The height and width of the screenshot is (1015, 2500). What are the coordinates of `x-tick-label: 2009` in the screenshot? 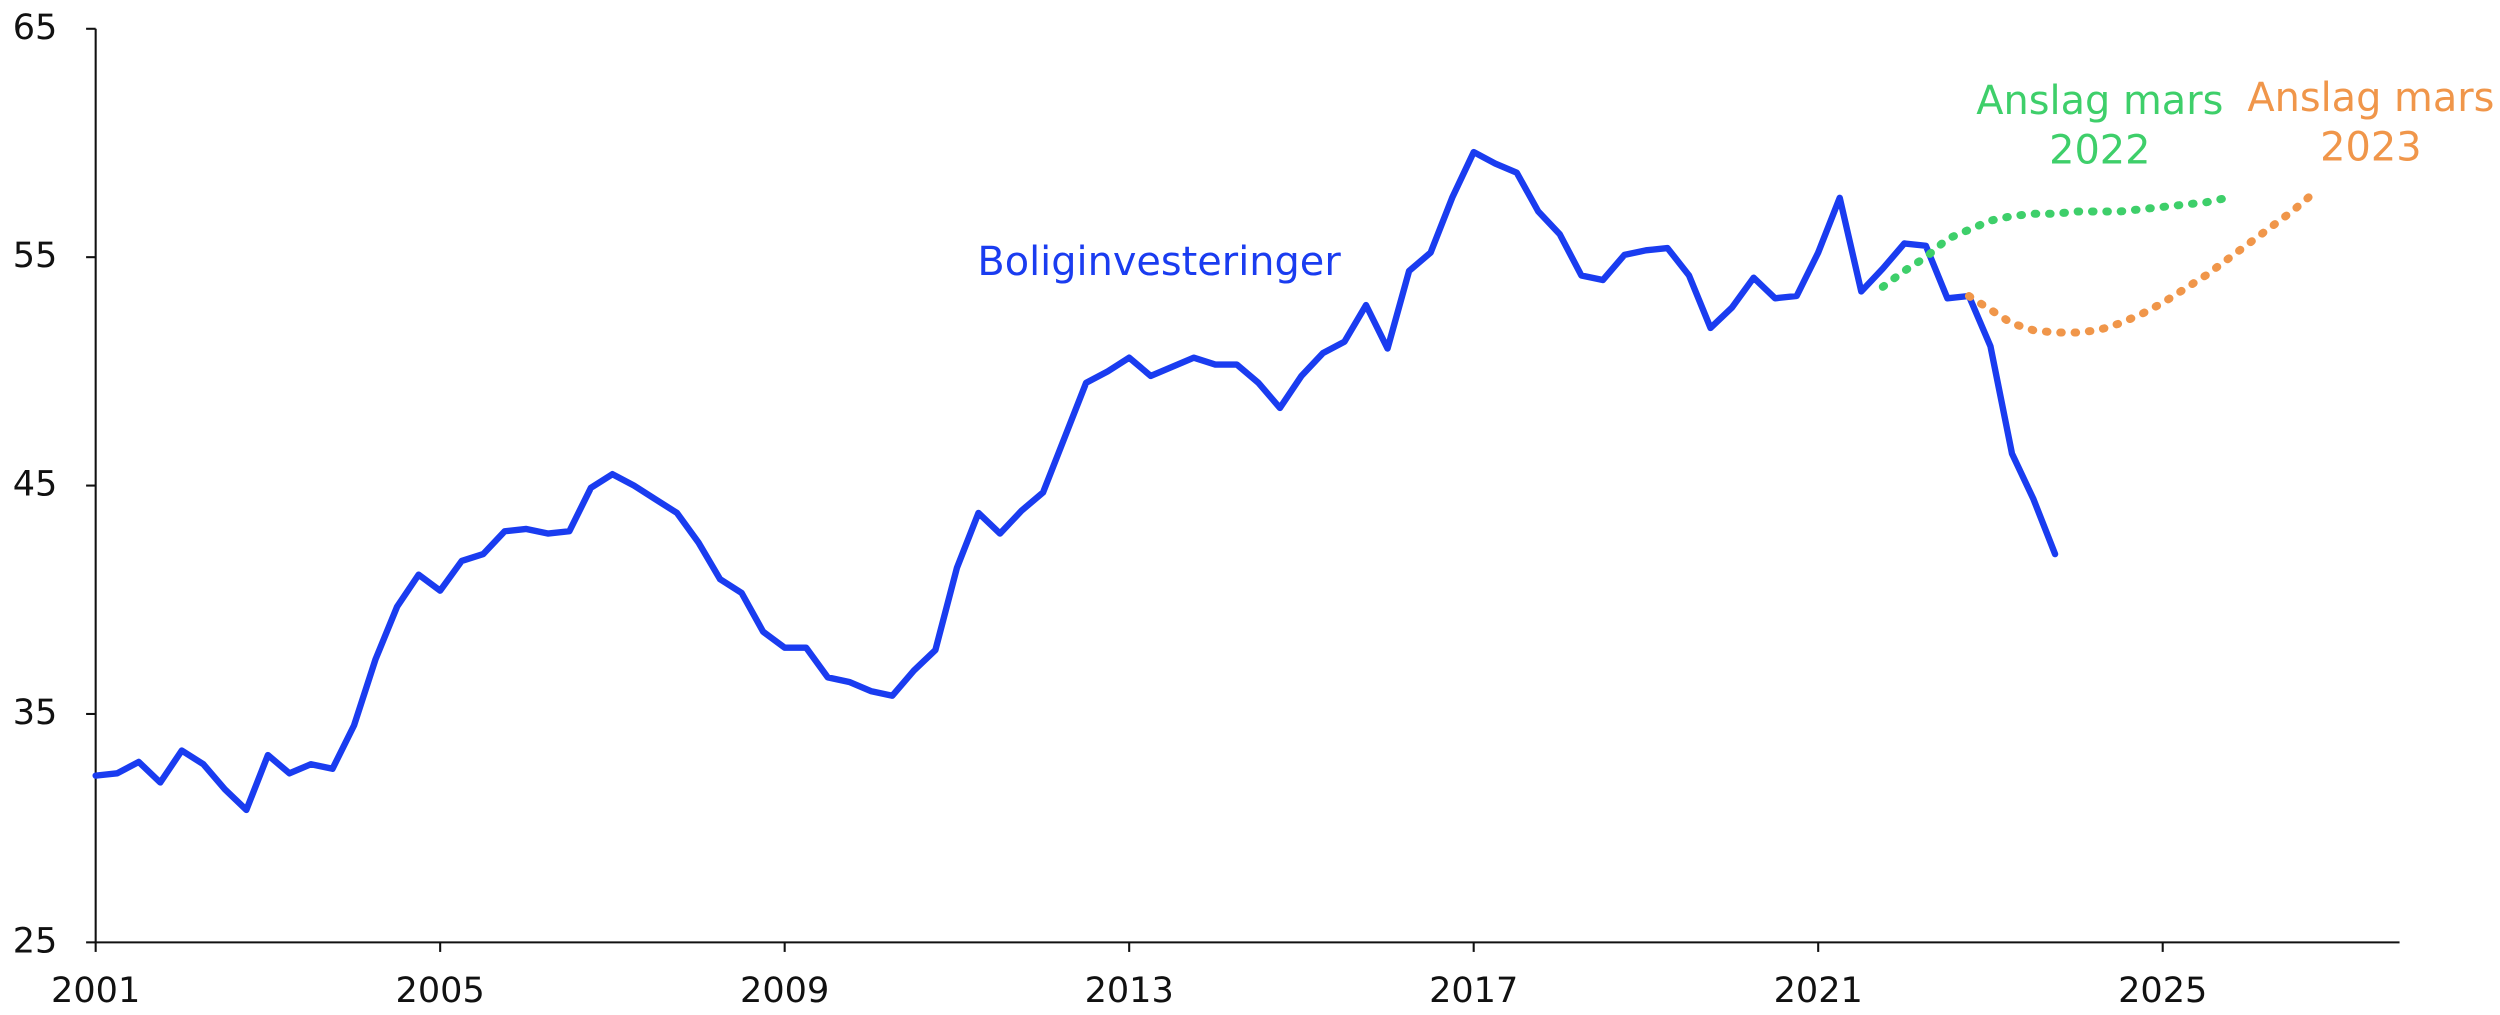 It's located at (784, 990).